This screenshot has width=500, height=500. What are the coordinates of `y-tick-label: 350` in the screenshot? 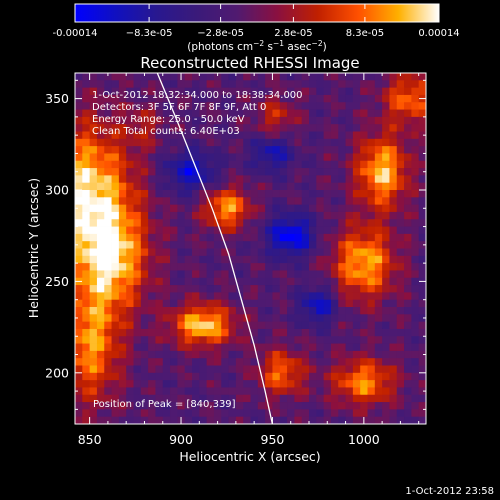 It's located at (57, 98).